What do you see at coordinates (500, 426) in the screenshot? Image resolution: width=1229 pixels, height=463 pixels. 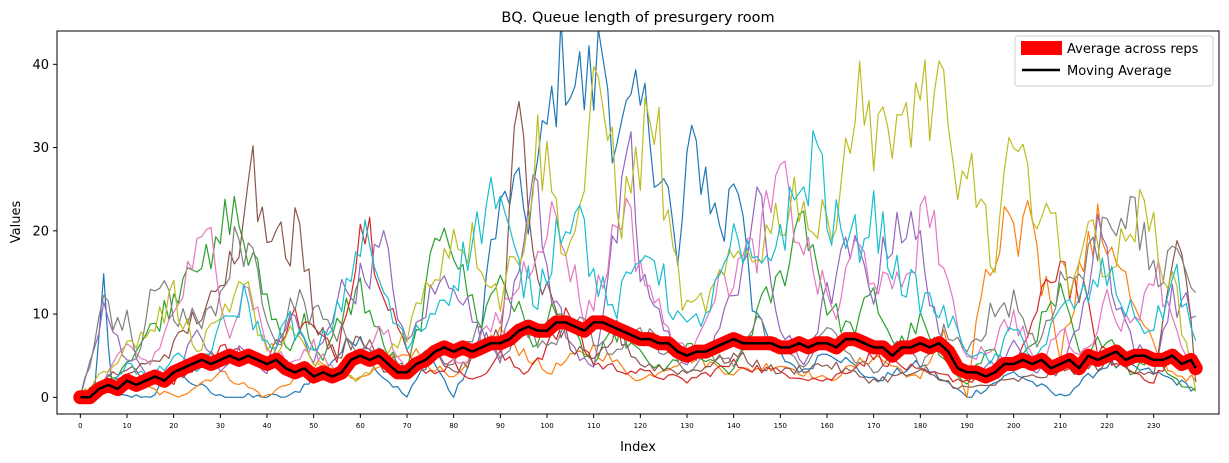 I see `x-tick-label: 90` at bounding box center [500, 426].